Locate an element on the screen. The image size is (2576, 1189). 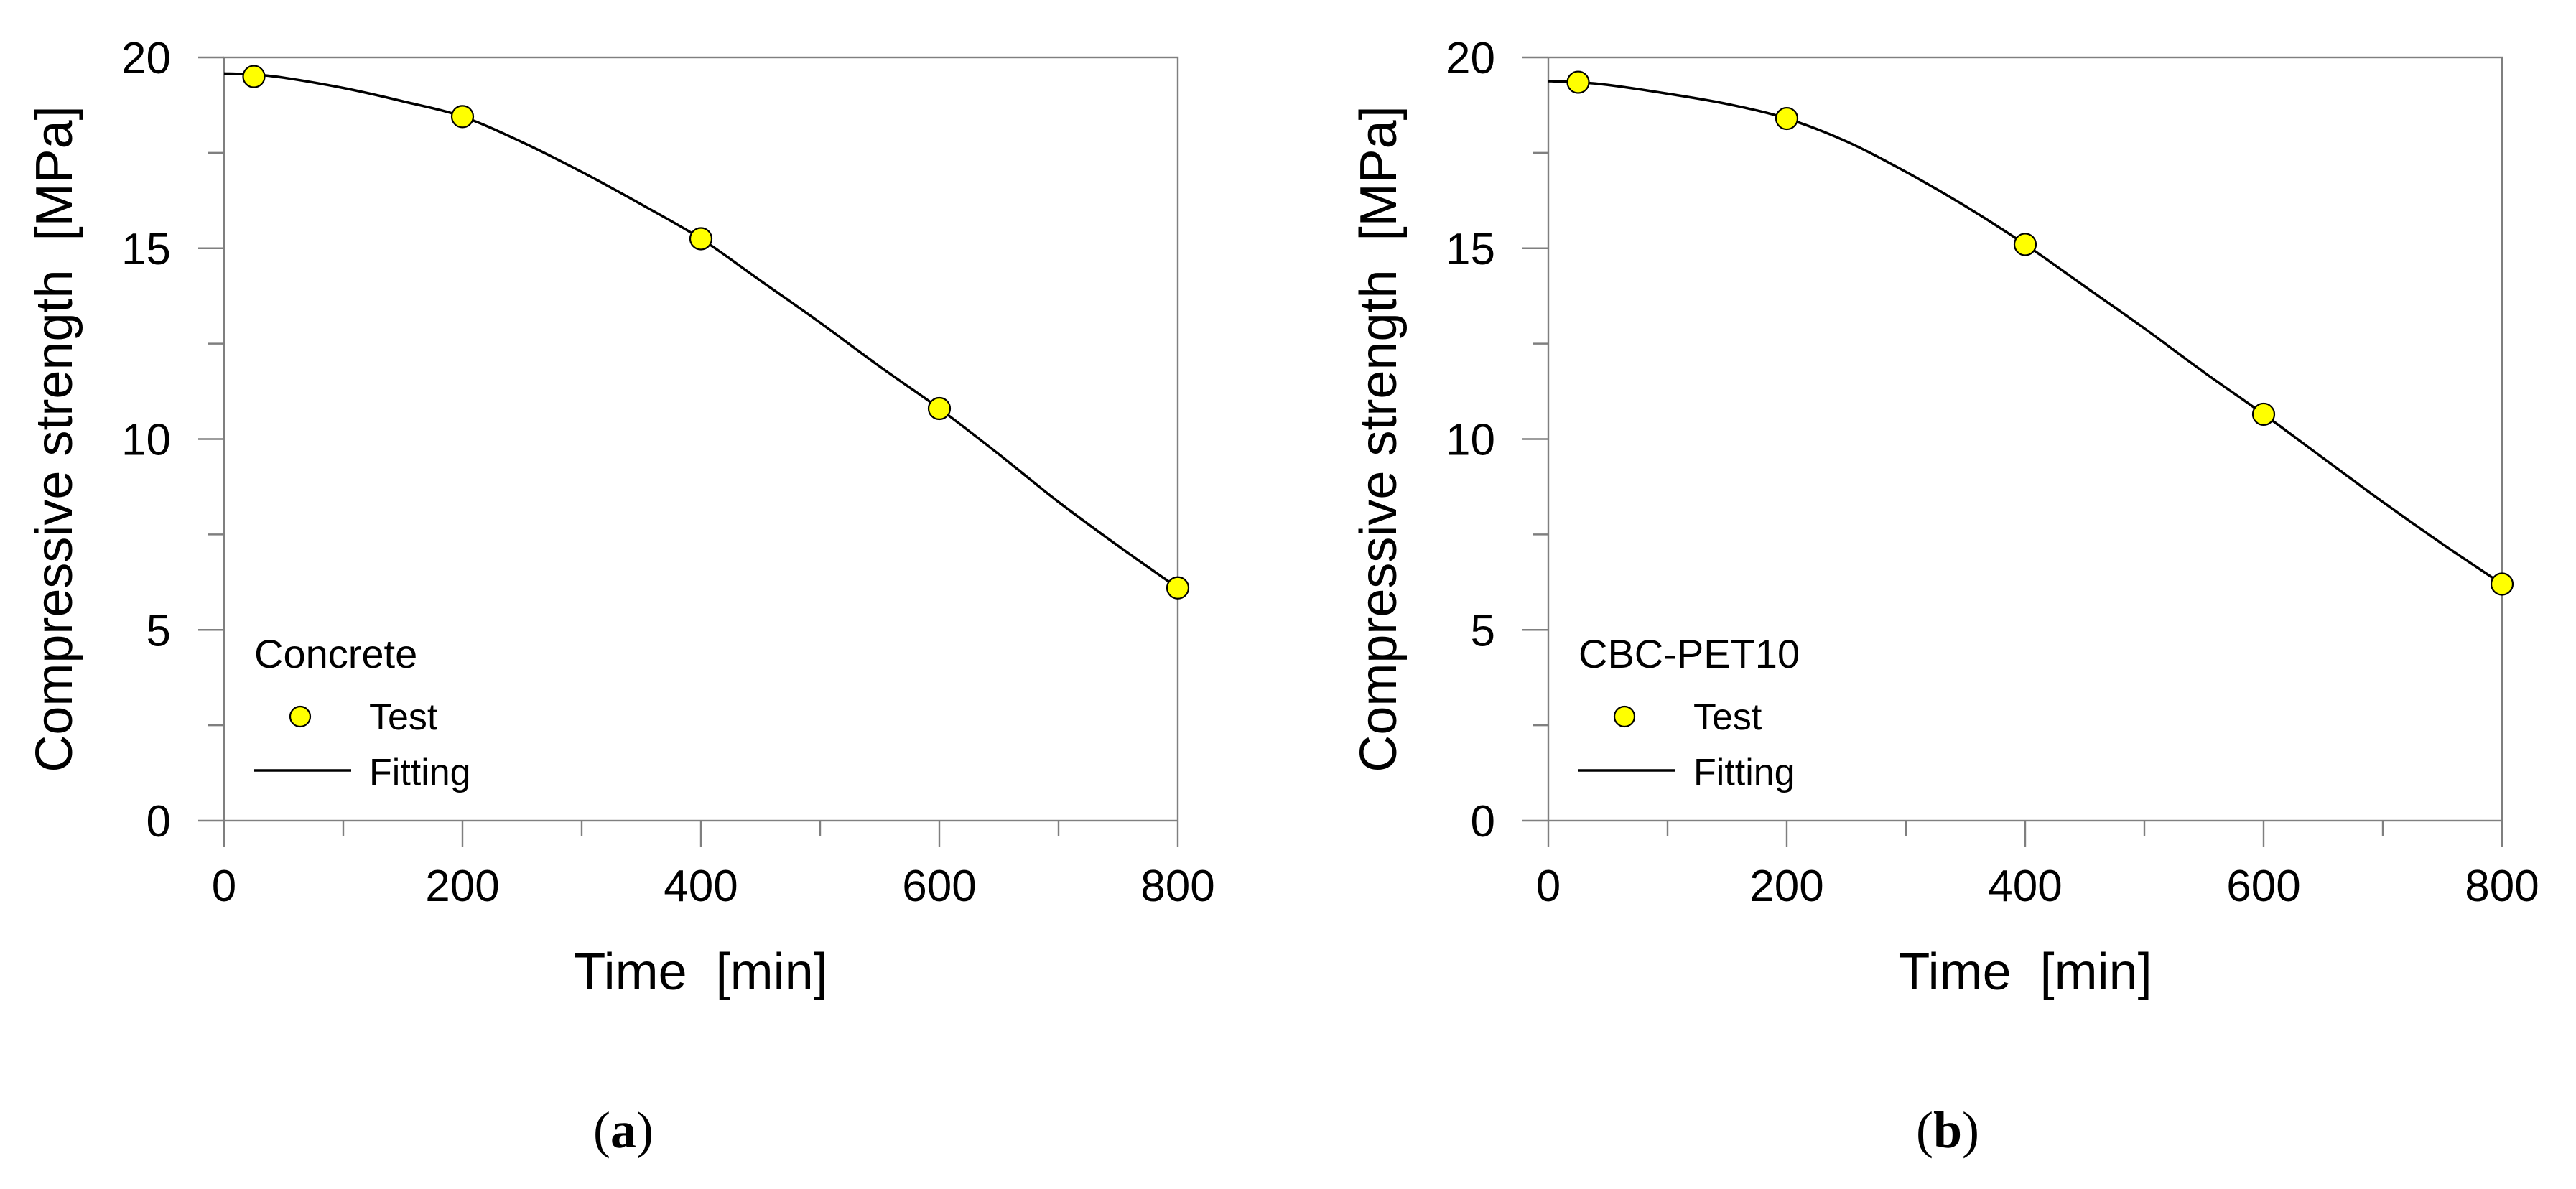
caption-letter: b is located at coordinates (1948, 1130).